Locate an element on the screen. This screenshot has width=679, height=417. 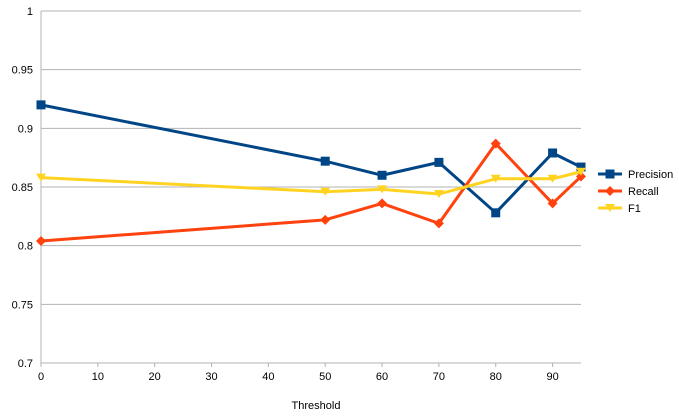
y-tick-label: 0.85 is located at coordinates (22, 188).